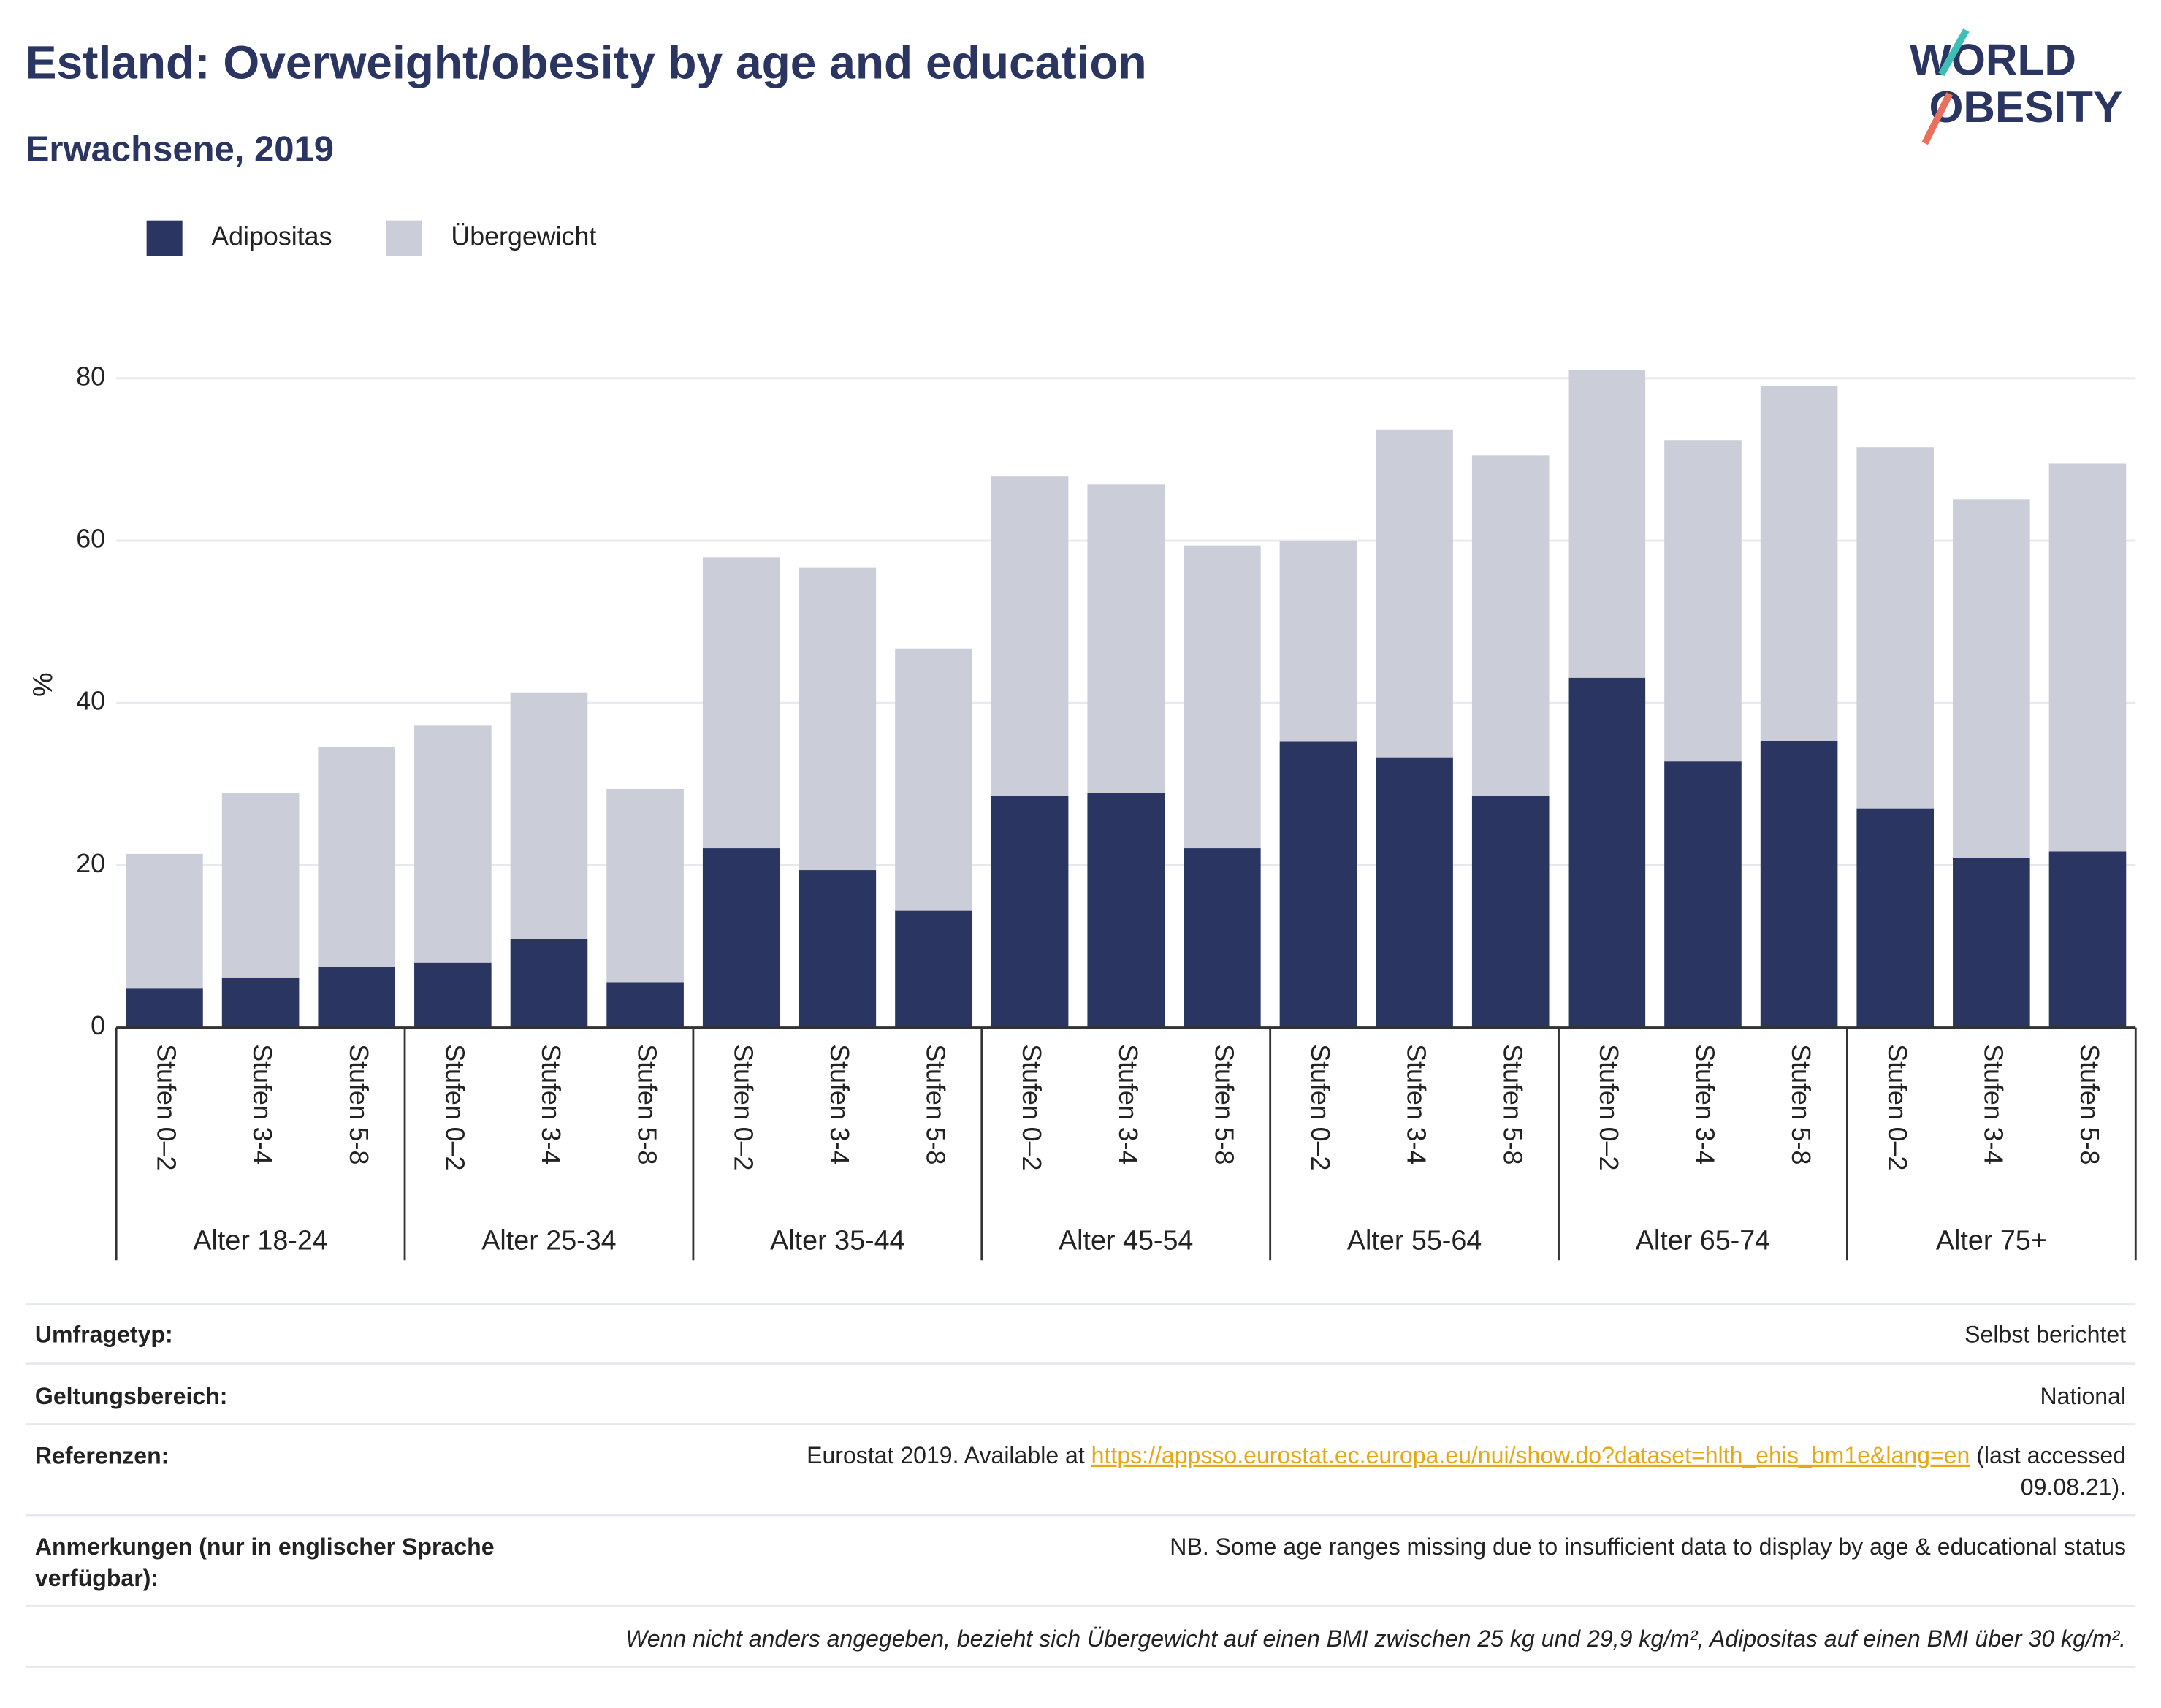 Image resolution: width=2161 pixels, height=1708 pixels. I want to click on reference-text: (last accessed, so click(2051, 1455).